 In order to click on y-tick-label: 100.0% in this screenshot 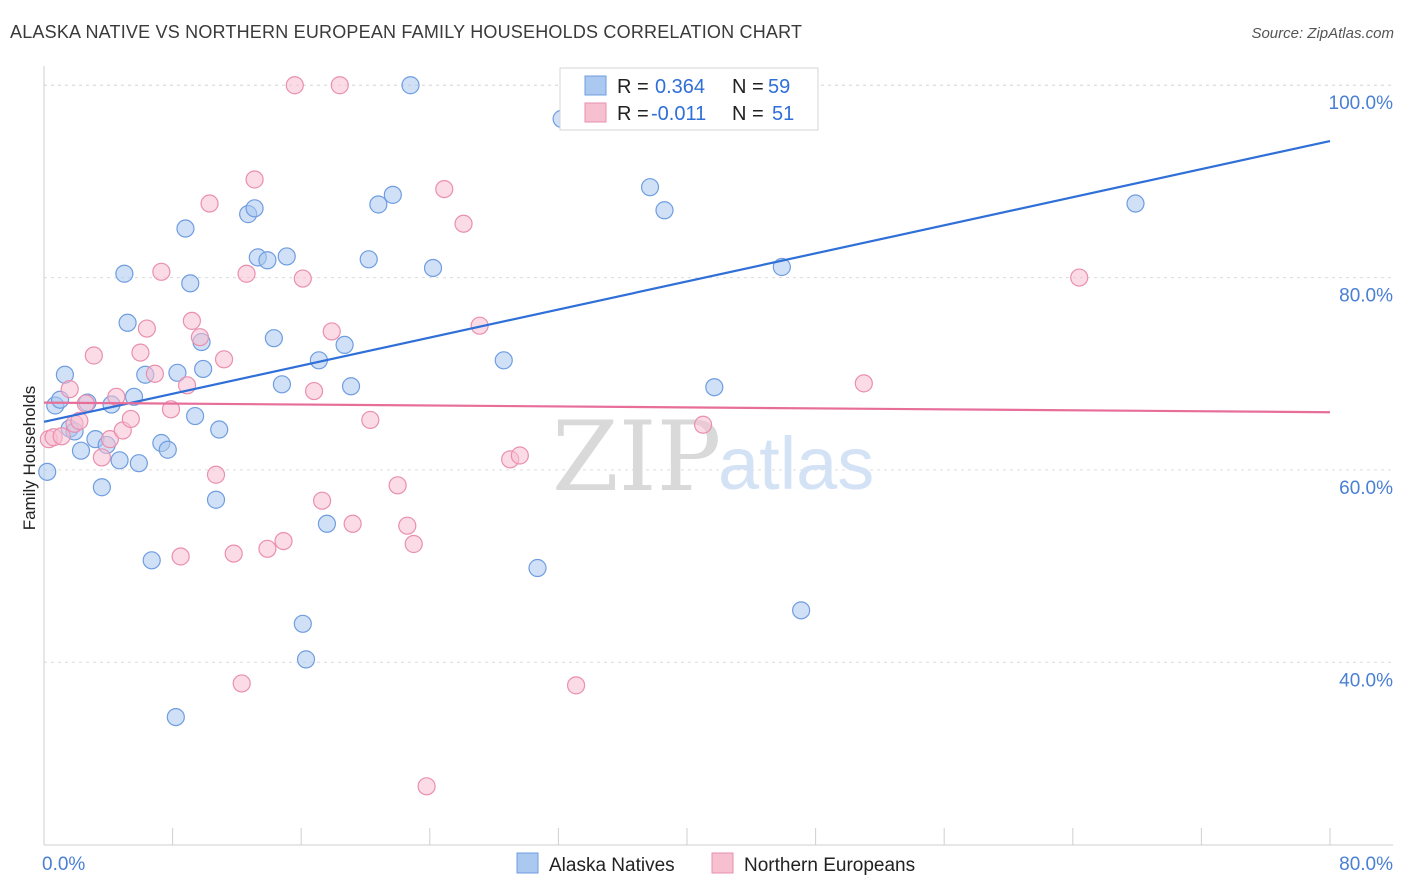, I will do `click(1361, 103)`.